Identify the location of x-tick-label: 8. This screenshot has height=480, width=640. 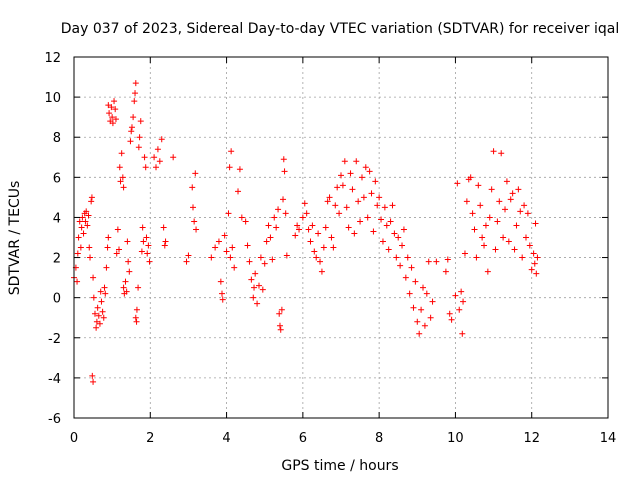
(379, 438).